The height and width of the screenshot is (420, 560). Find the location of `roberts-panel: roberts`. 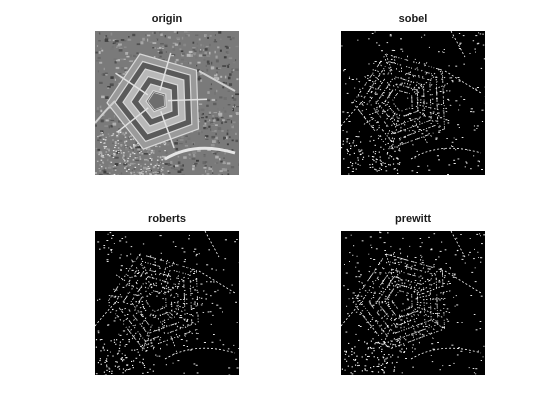

roberts-panel: roberts is located at coordinates (167, 294).